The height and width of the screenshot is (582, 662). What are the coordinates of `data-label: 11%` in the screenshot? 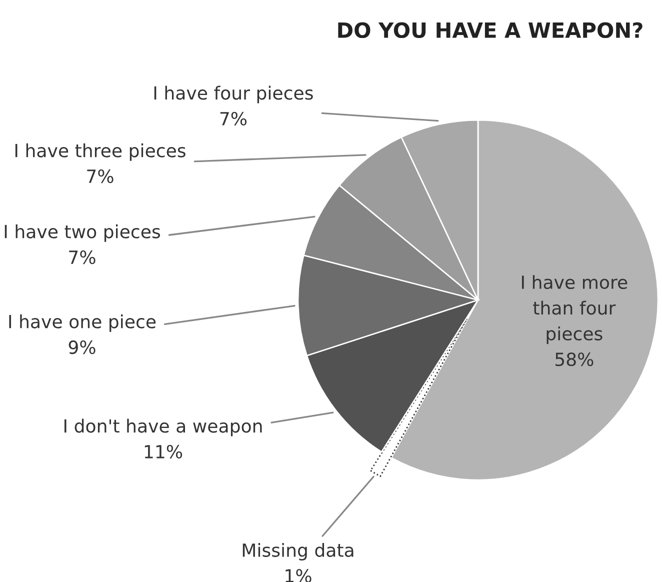 It's located at (163, 451).